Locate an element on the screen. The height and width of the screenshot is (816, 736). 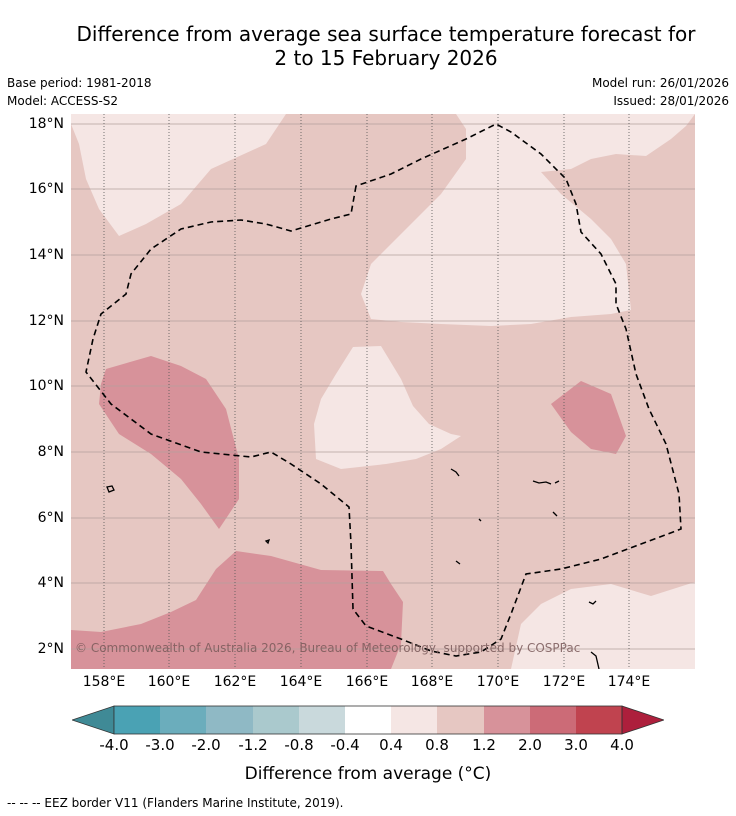
colorbar-tick-label: -3.0 is located at coordinates (160, 745).